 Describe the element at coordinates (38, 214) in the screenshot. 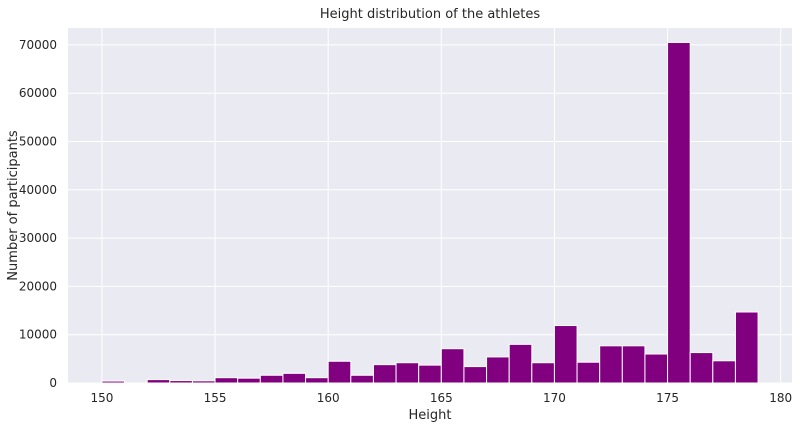

I see `y-axis-ticks: 0 10000 20000 30000 40000 50000 60000 70000` at that location.